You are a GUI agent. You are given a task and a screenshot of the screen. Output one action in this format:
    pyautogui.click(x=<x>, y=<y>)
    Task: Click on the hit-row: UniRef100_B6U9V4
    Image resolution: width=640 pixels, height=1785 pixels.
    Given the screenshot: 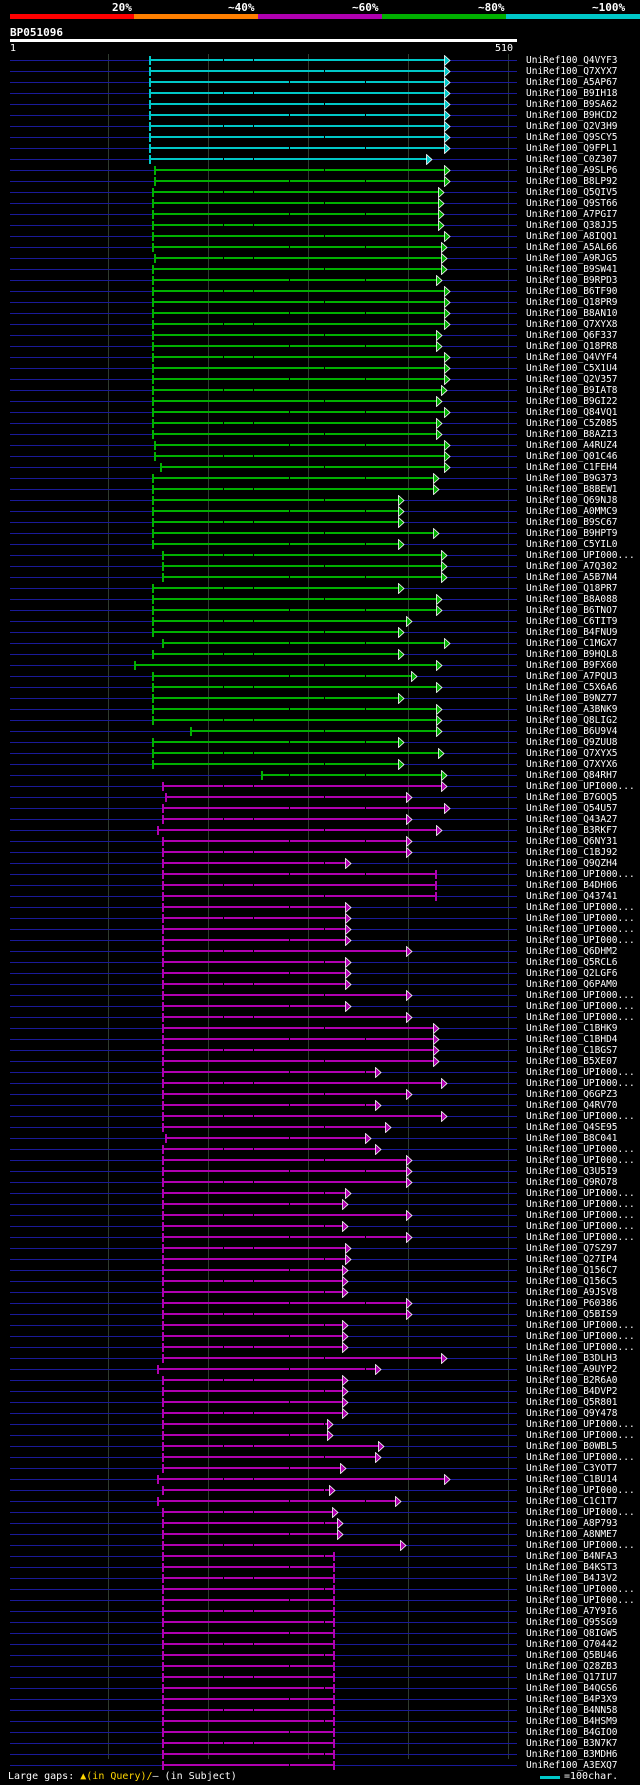 What is the action you would take?
    pyautogui.click(x=320, y=731)
    